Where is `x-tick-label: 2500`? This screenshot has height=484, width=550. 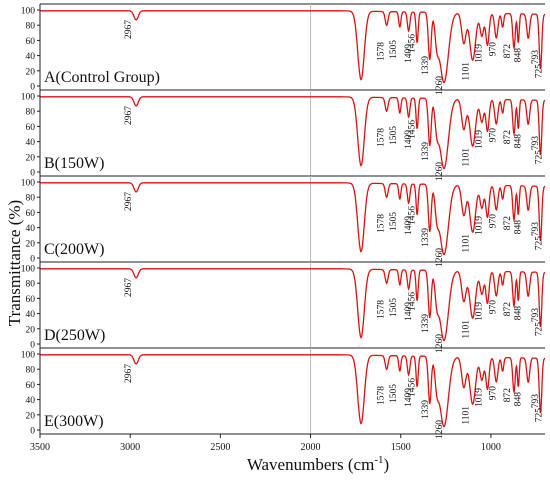 x-tick-label: 2500 is located at coordinates (220, 447).